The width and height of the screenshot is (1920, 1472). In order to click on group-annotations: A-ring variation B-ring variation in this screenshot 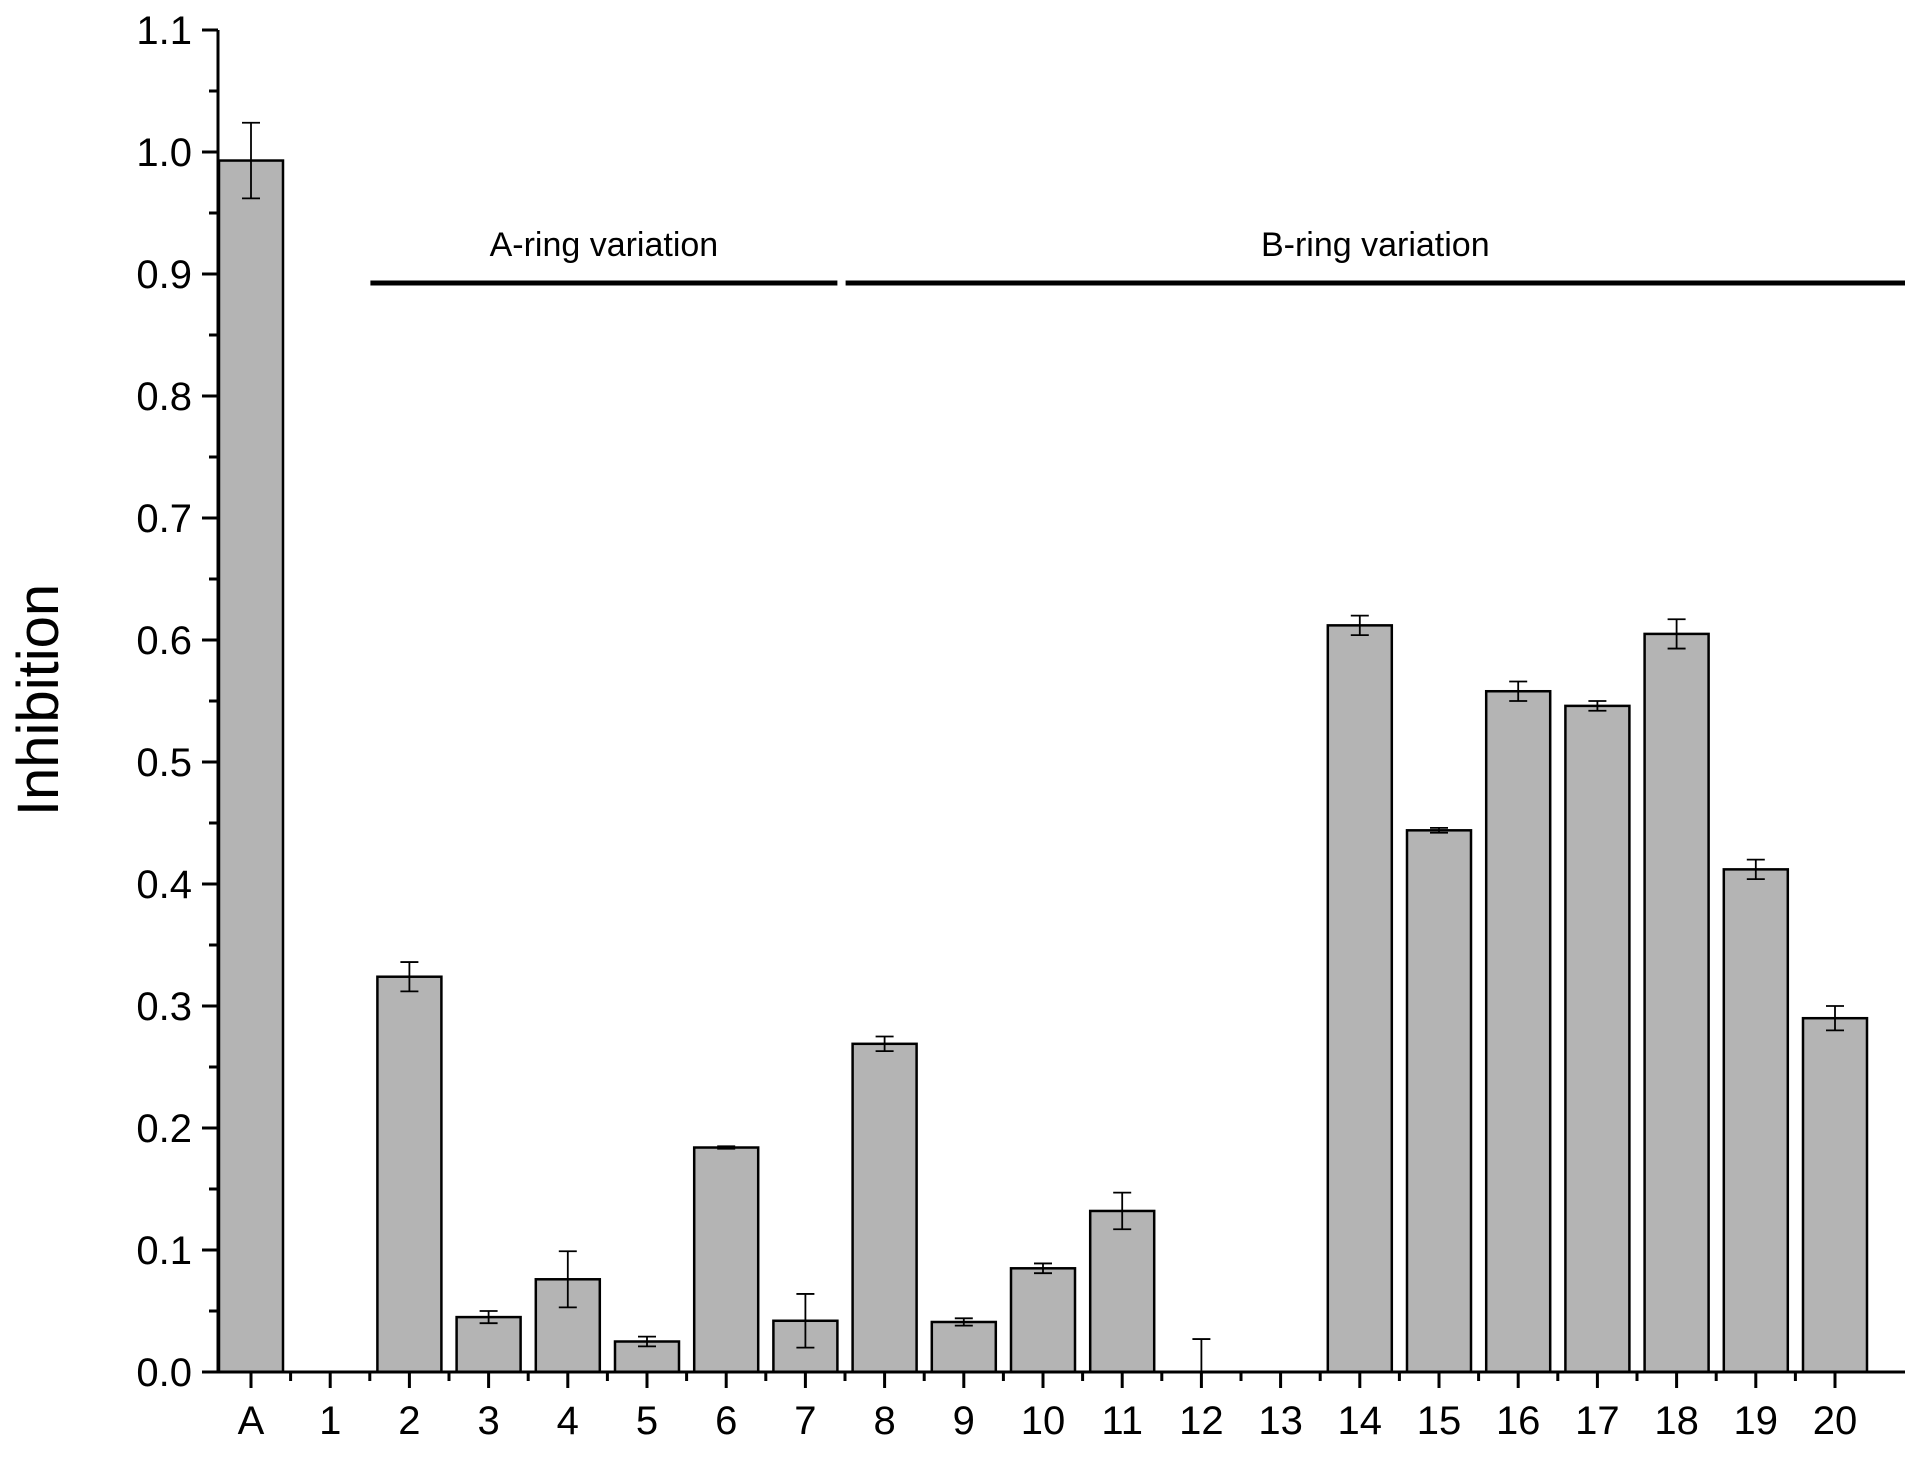, I will do `click(1137, 256)`.